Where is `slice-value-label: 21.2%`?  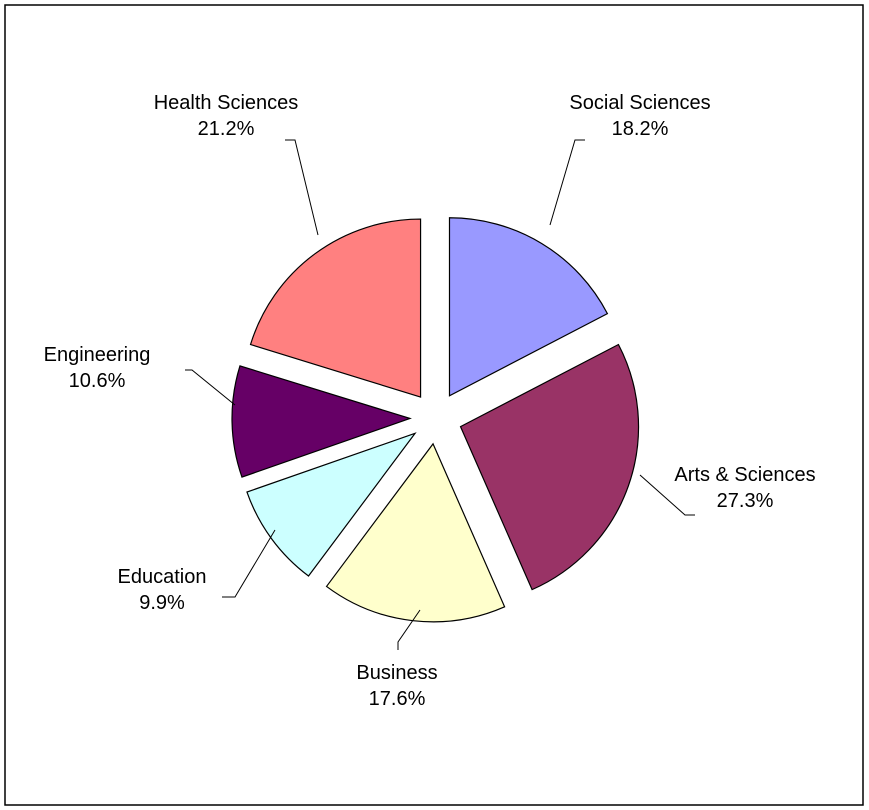
slice-value-label: 21.2% is located at coordinates (226, 129).